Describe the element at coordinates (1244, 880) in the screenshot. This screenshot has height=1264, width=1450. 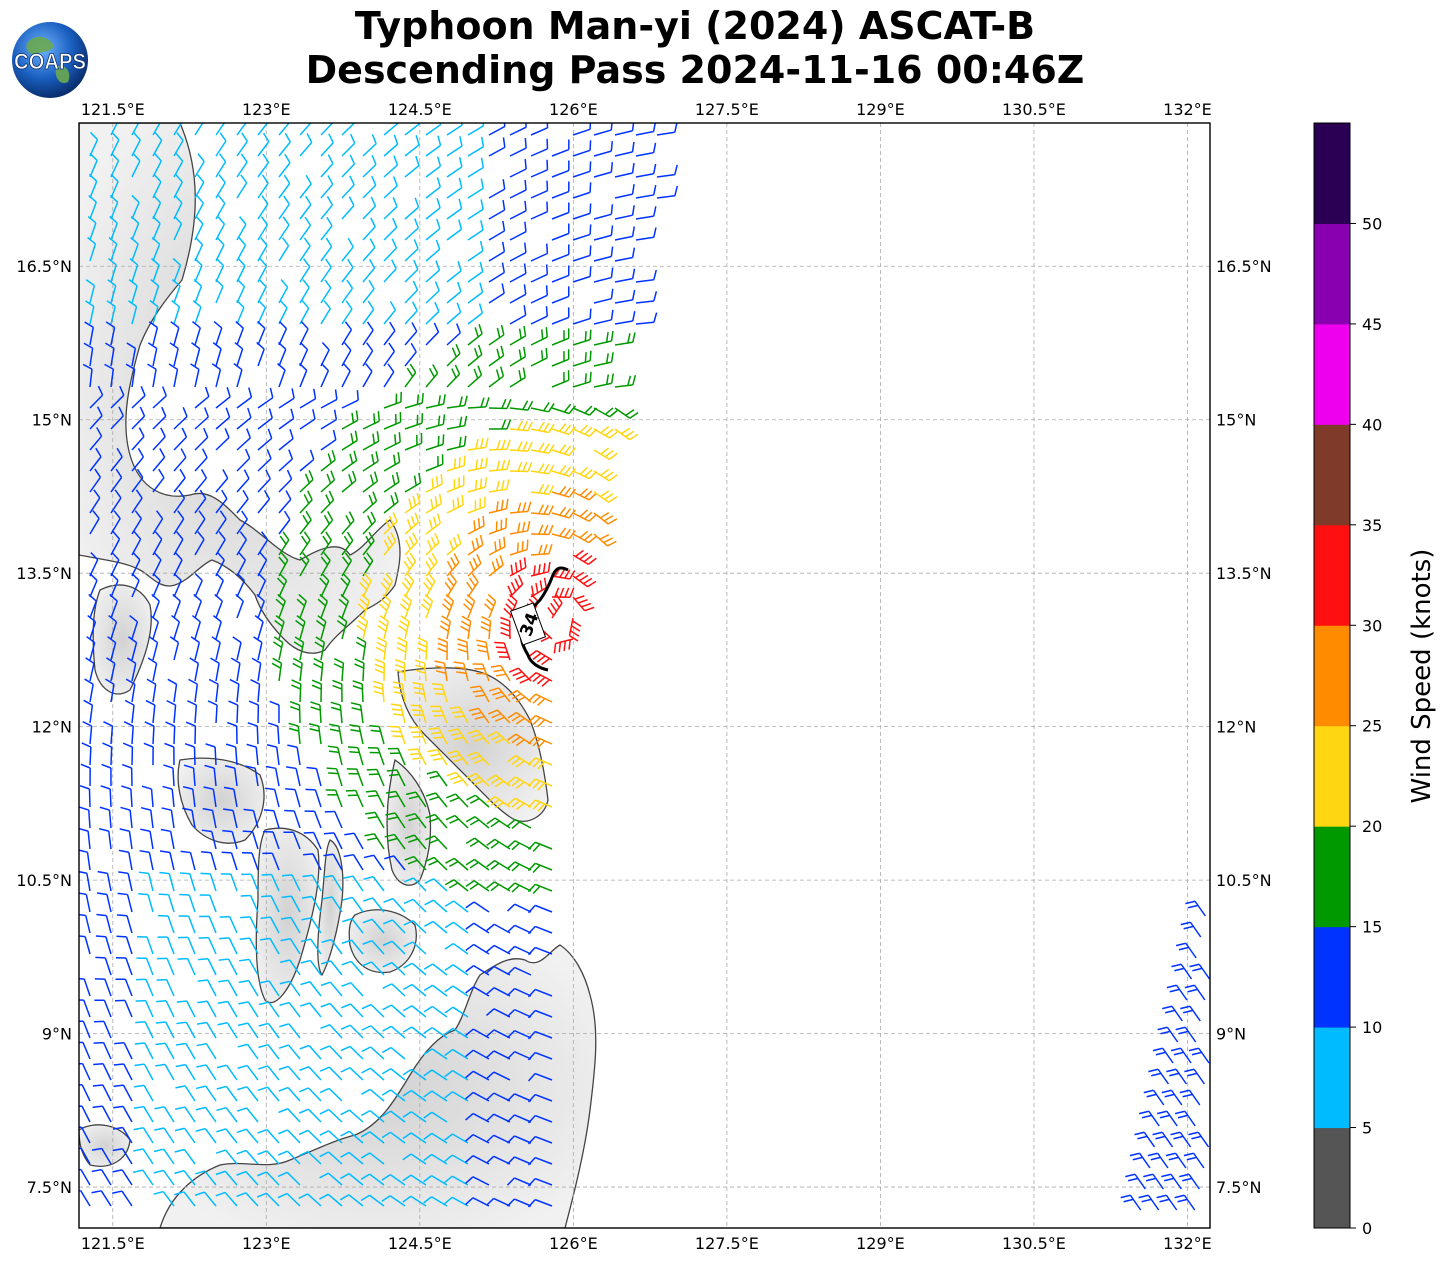
I see `lat-tick-right: 10.5°N` at that location.